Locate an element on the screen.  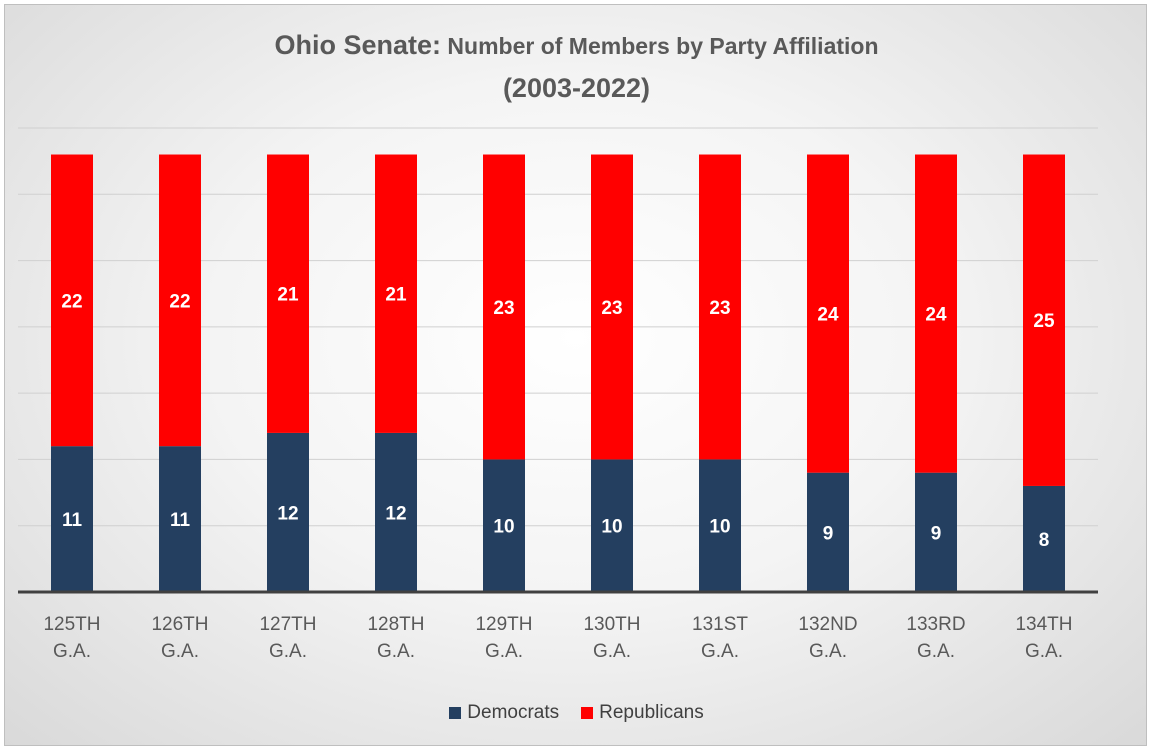
data-label-democrats-9: 9 is located at coordinates (936, 533).